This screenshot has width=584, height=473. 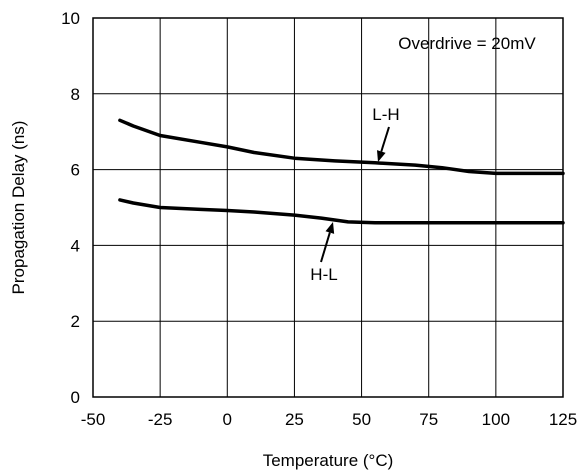 I want to click on x-axis-title: Temperature (°C), so click(x=328, y=460).